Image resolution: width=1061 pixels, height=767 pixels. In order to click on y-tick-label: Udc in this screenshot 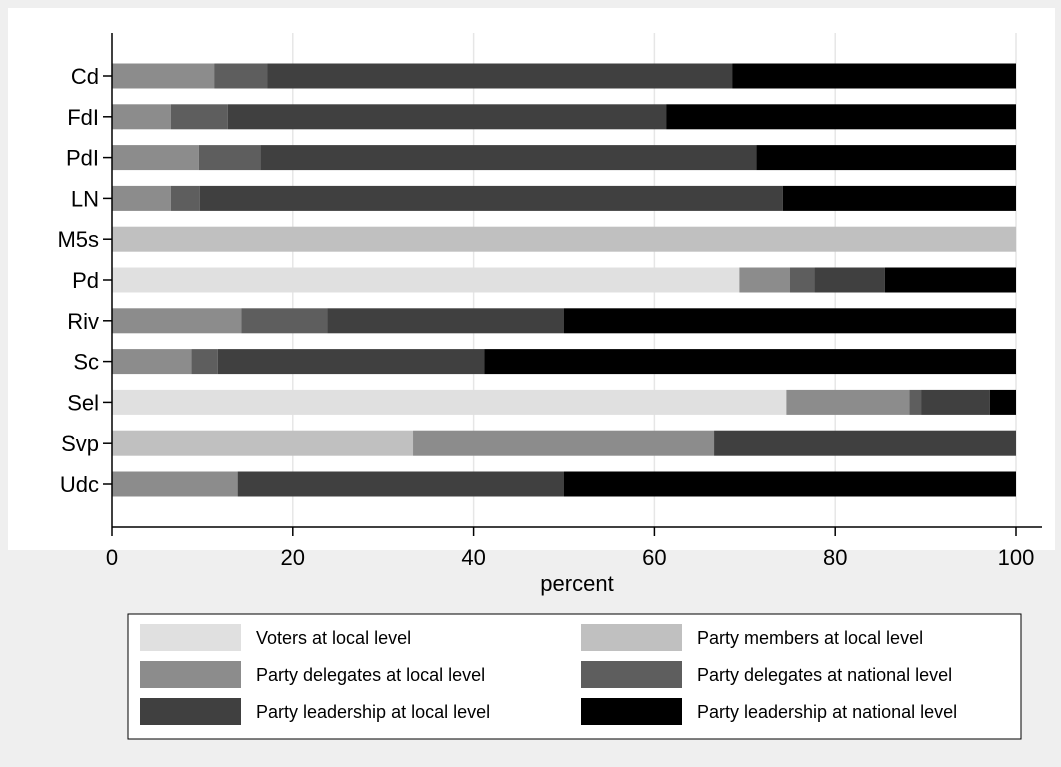, I will do `click(79, 484)`.